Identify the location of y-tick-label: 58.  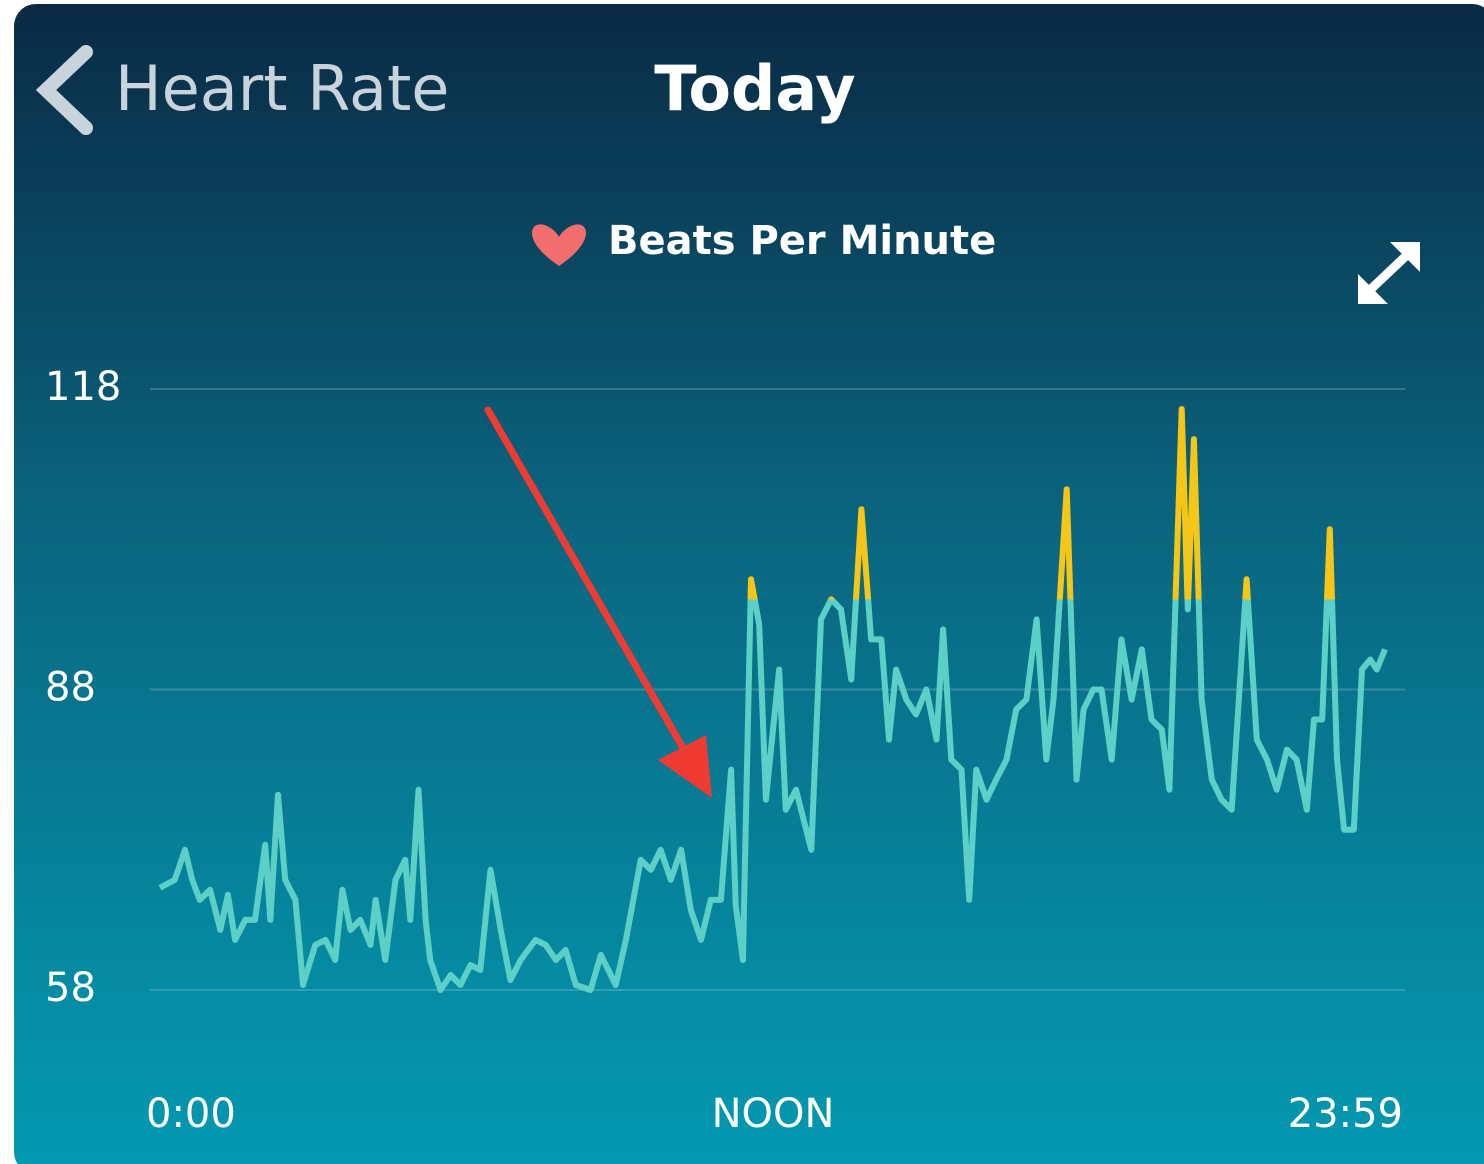
(70, 988).